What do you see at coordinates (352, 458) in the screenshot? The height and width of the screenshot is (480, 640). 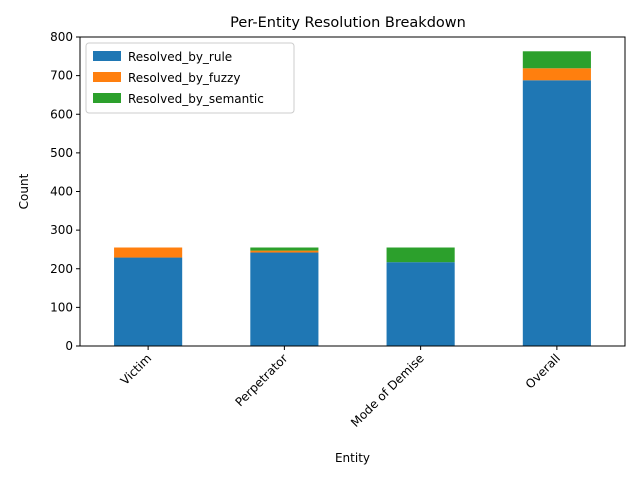 I see `x-axis-label: Entity` at bounding box center [352, 458].